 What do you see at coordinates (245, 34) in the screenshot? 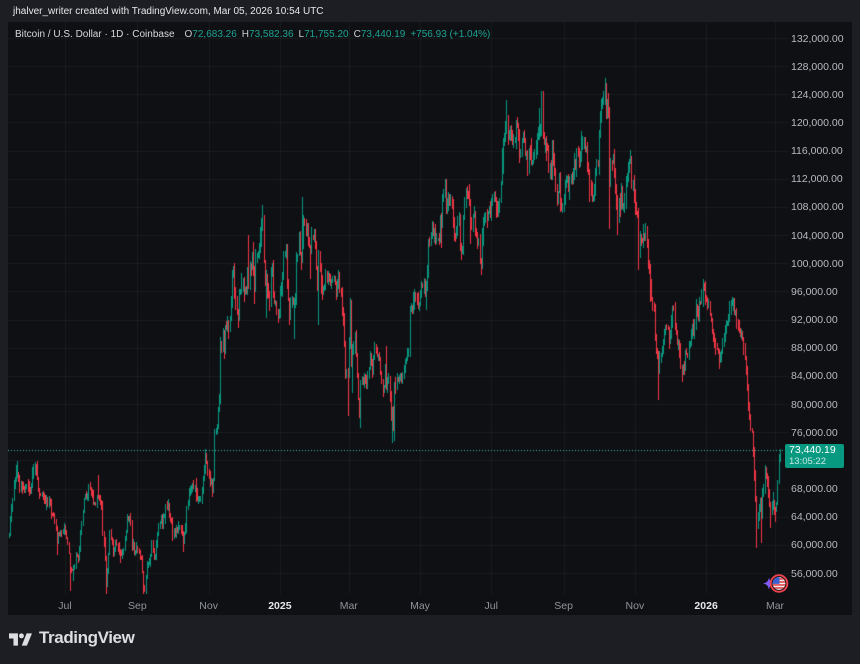
I see `high-label: H` at bounding box center [245, 34].